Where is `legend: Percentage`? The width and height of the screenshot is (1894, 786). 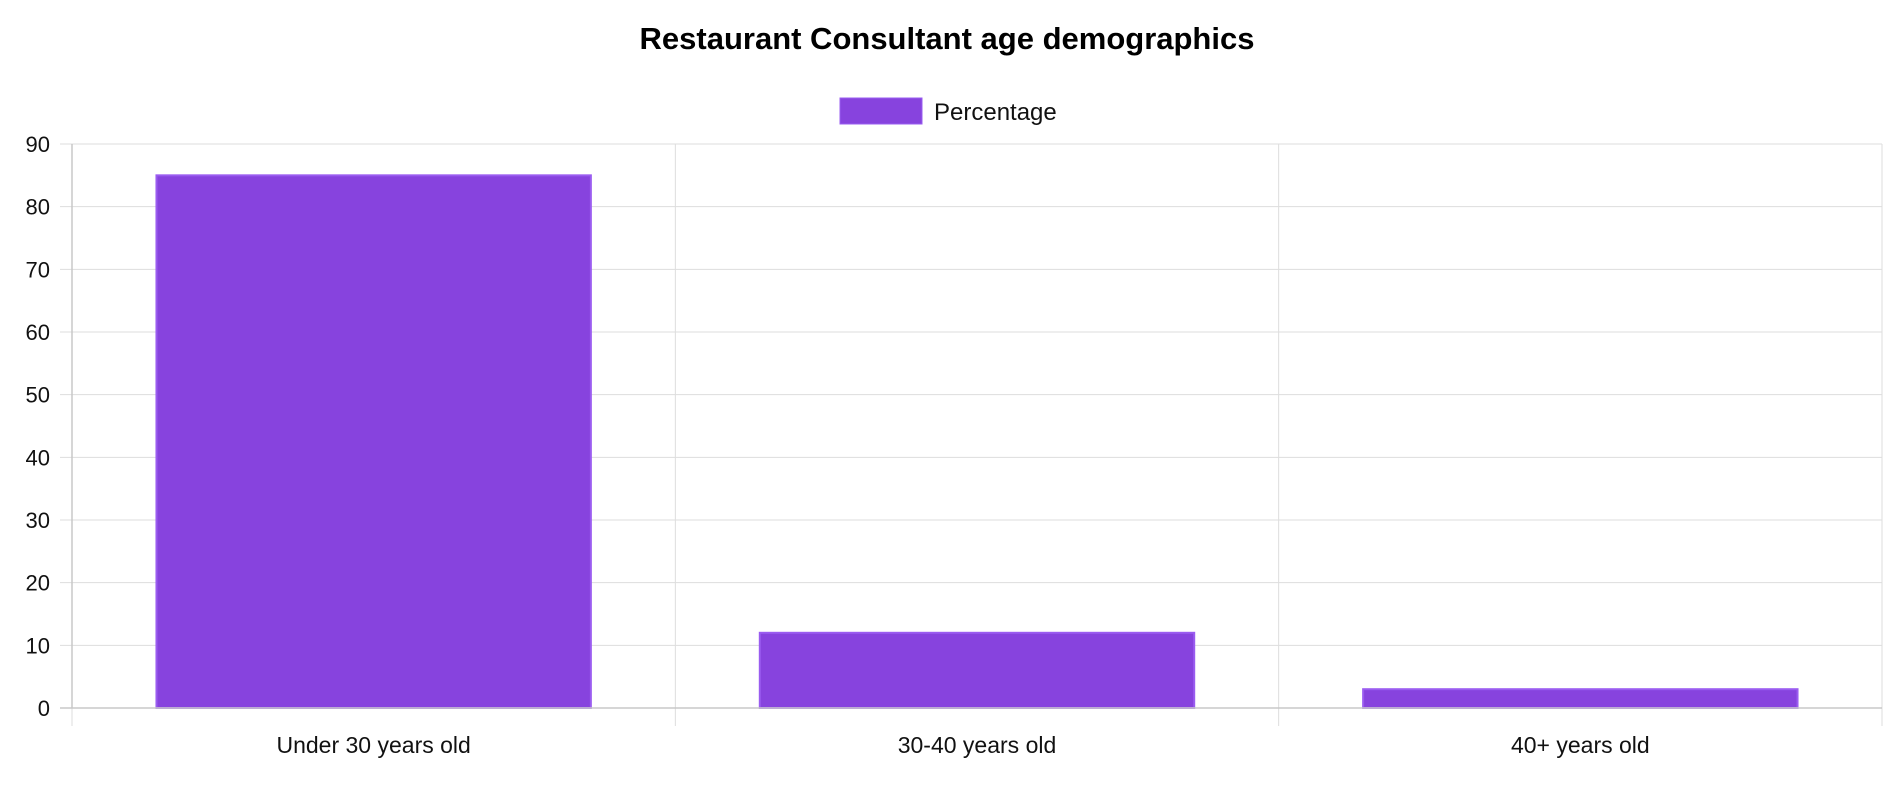 legend: Percentage is located at coordinates (948, 111).